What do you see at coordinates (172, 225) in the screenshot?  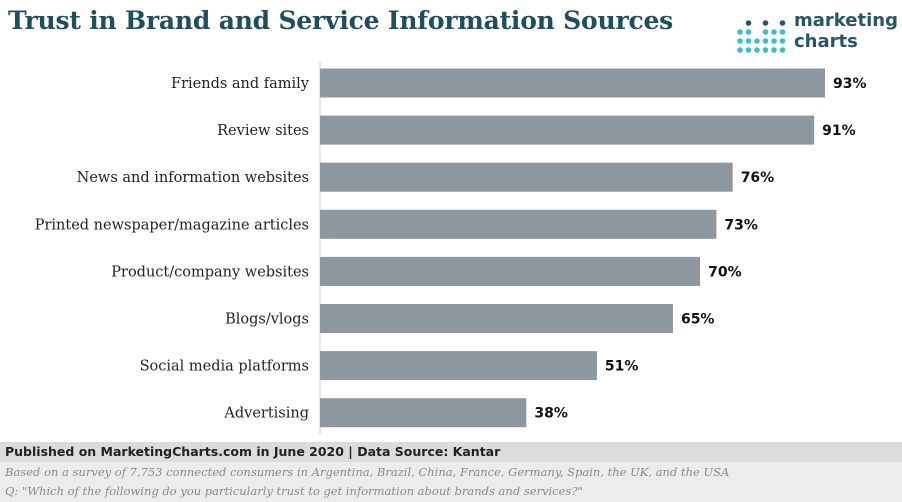 I see `category-label: Printed newspaper/magazine articles` at bounding box center [172, 225].